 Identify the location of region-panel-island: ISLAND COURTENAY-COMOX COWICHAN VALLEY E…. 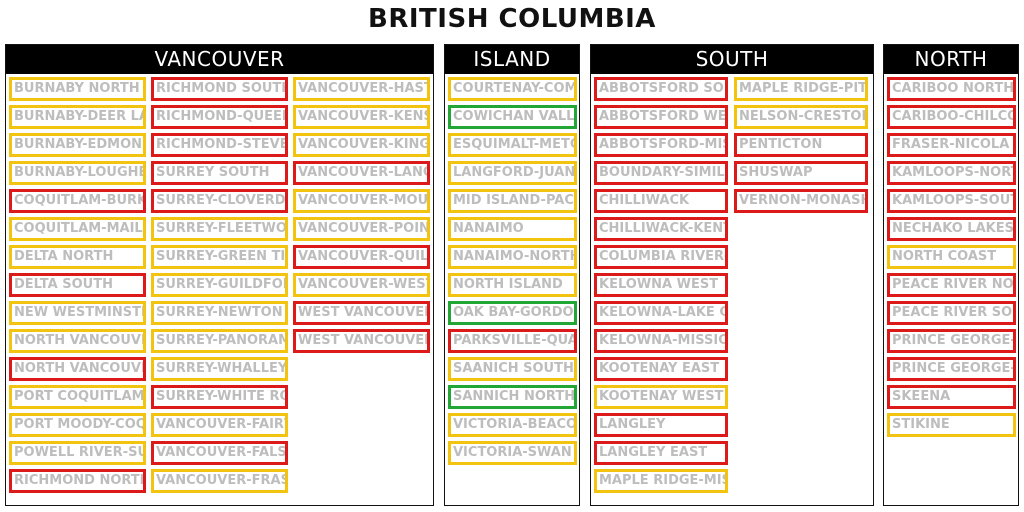
(512, 275).